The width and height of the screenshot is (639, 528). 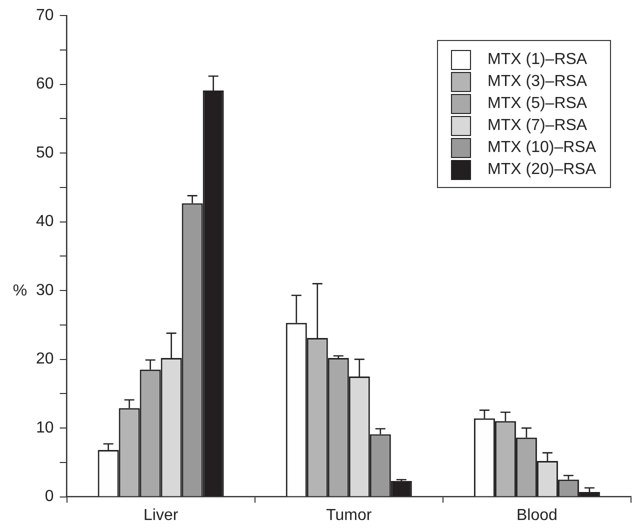 What do you see at coordinates (45, 153) in the screenshot?
I see `y-tick-label: 50` at bounding box center [45, 153].